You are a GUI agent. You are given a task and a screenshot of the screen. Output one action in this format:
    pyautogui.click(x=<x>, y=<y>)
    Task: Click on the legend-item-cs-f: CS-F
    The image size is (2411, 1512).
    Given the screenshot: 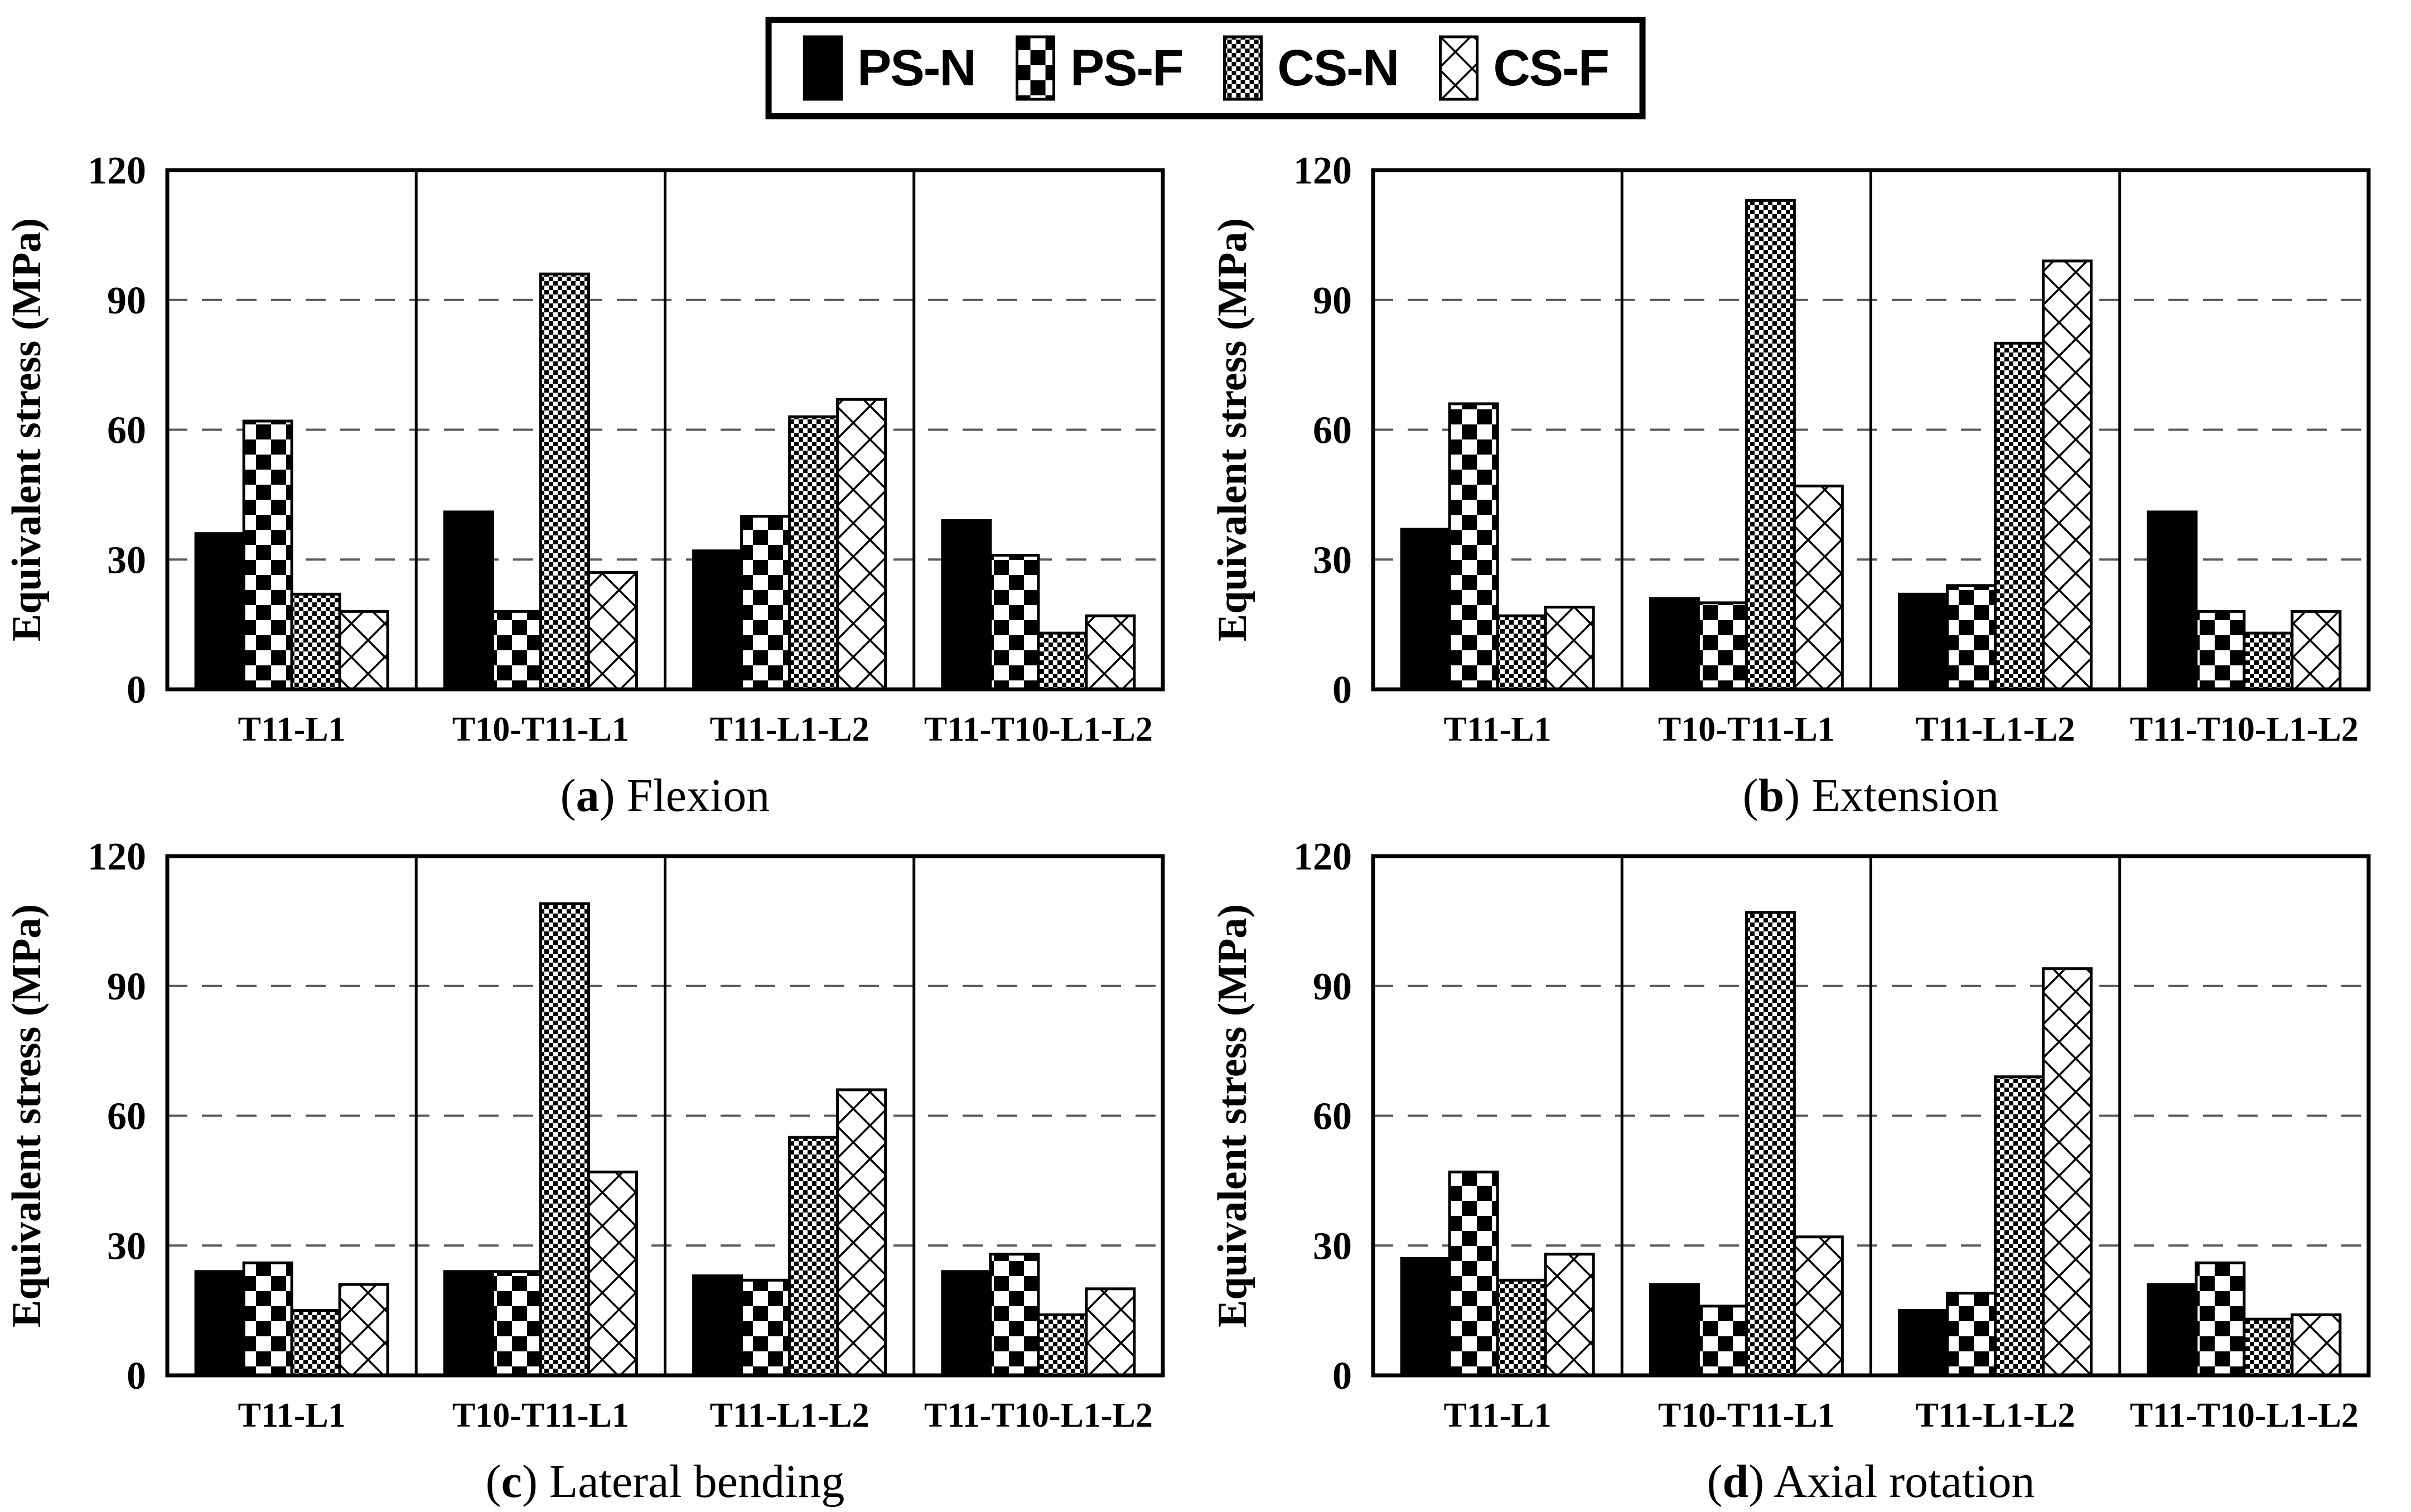 What is the action you would take?
    pyautogui.click(x=1524, y=68)
    